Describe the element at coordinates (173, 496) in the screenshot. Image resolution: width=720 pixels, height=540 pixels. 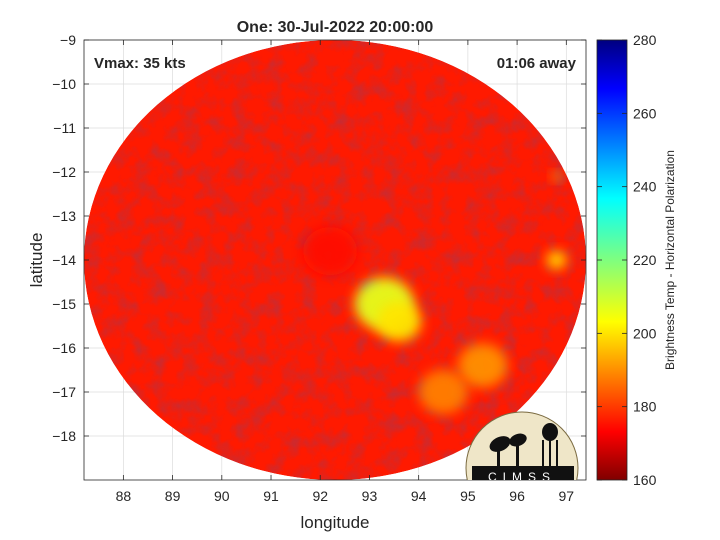
I see `x-tick-label: 89` at that location.